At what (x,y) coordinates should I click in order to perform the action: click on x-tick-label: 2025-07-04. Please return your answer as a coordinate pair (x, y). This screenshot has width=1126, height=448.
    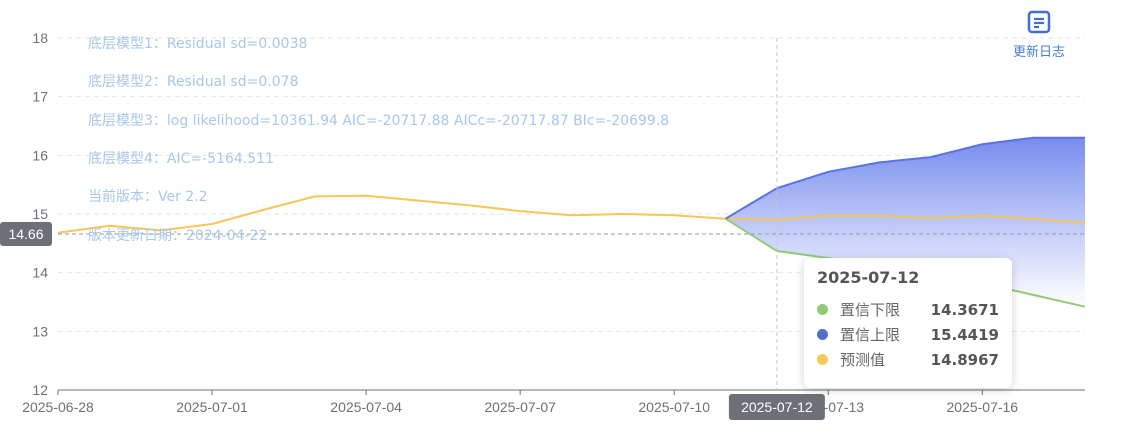
    Looking at the image, I should click on (366, 407).